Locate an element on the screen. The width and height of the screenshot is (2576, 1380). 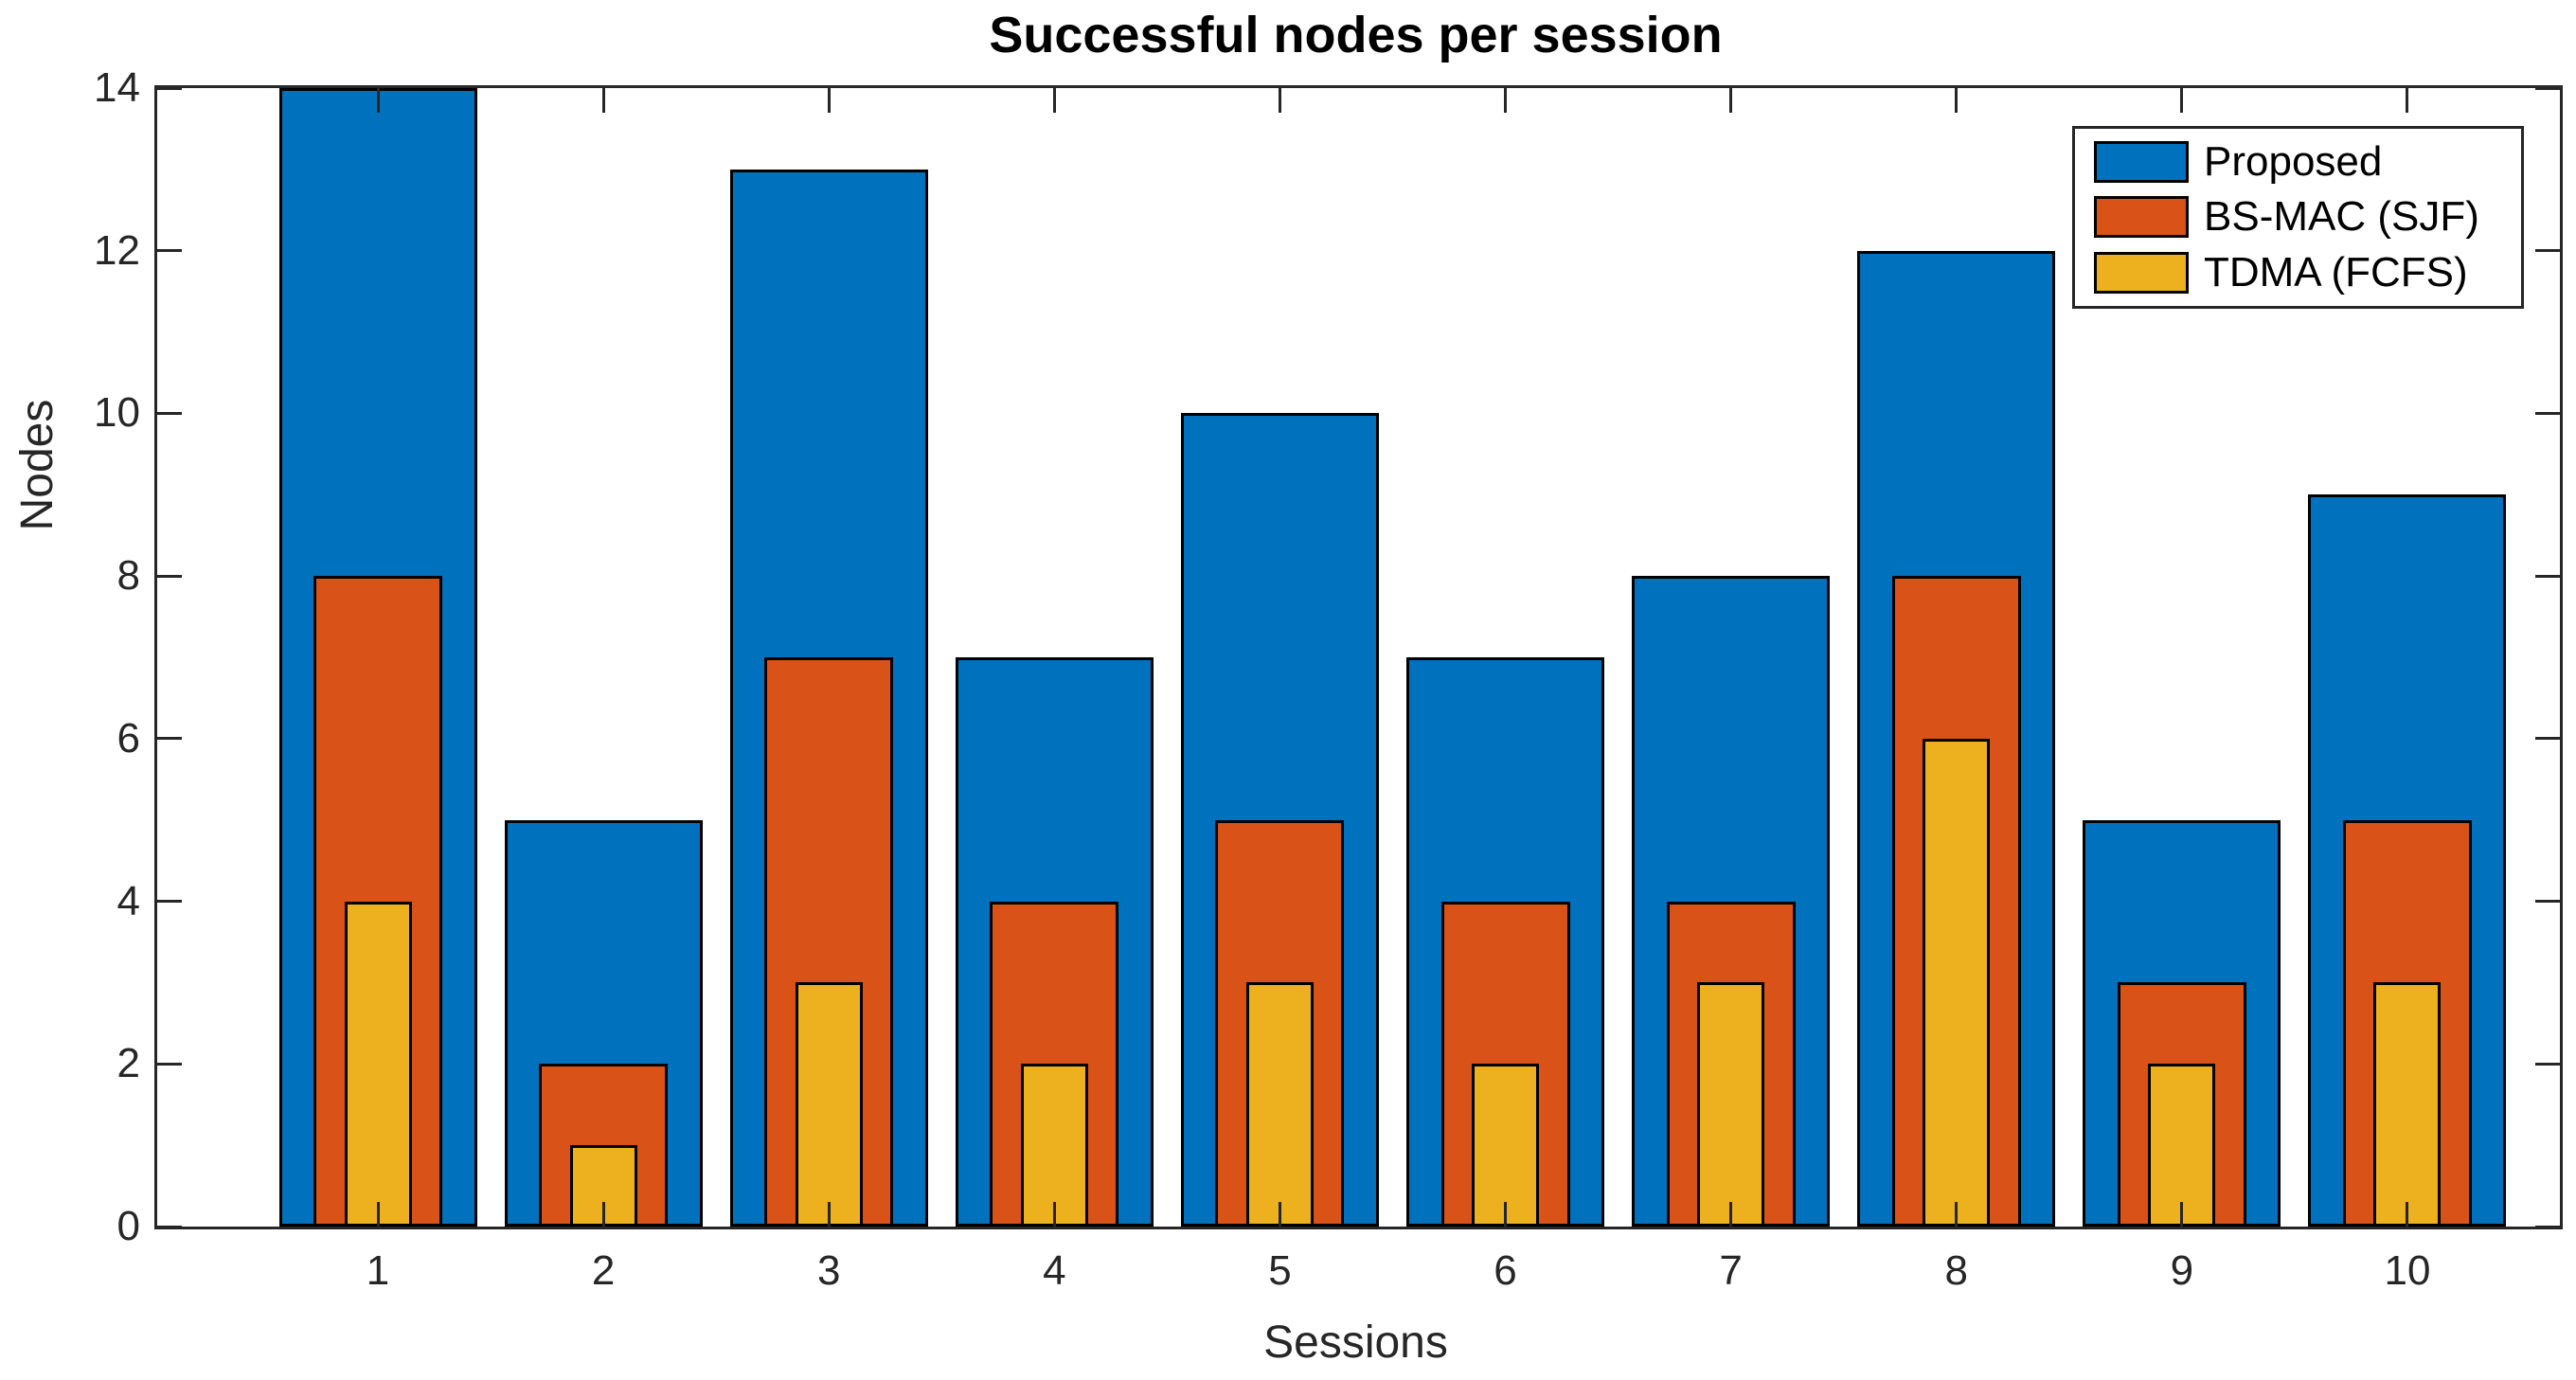
x-tick-label: 3 is located at coordinates (828, 1270).